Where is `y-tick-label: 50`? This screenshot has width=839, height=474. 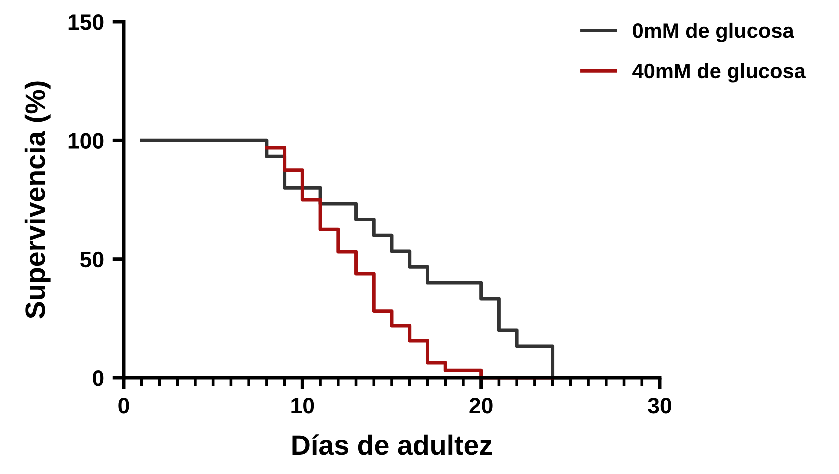 y-tick-label: 50 is located at coordinates (92, 260).